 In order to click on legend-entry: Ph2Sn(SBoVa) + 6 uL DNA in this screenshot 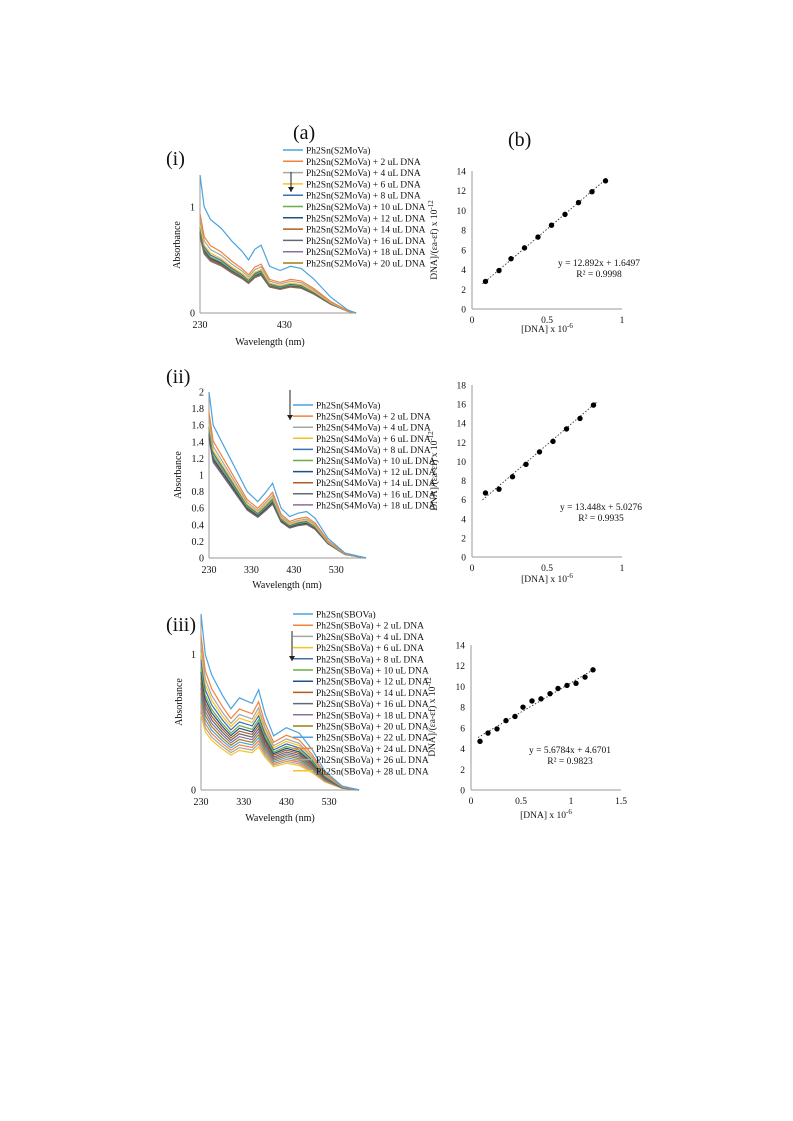, I will do `click(370, 648)`.